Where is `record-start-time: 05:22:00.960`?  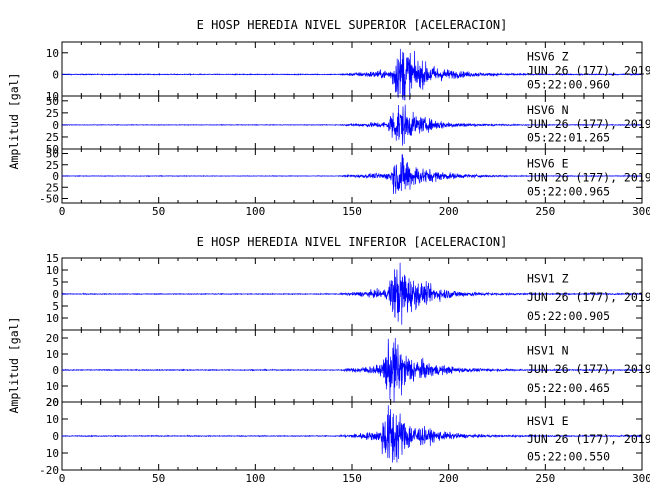
record-start-time: 05:22:00.960 is located at coordinates (568, 84).